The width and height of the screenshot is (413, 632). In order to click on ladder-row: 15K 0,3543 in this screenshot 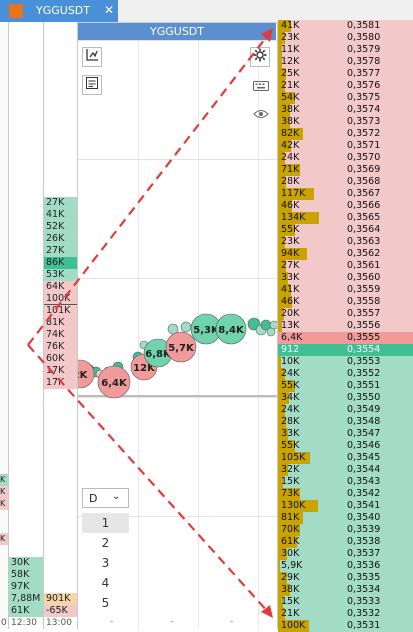, I will do `click(345, 482)`.